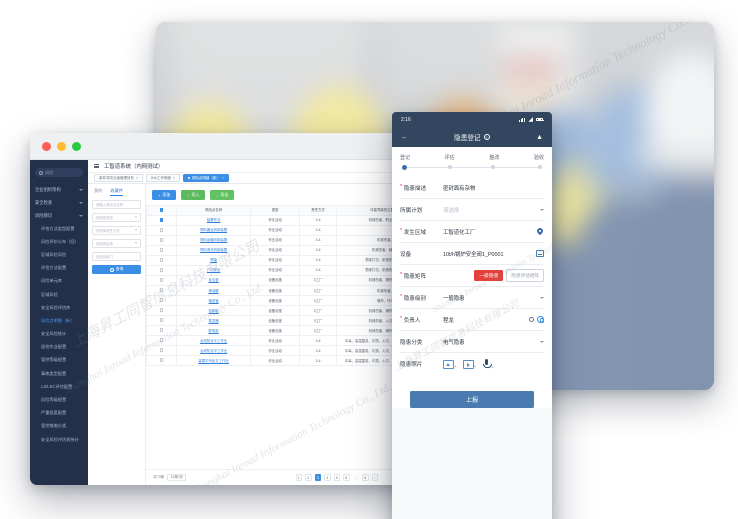  Describe the element at coordinates (213, 231) in the screenshot. I see `cell-risk-name: 物料搬运拆卸装置` at that location.